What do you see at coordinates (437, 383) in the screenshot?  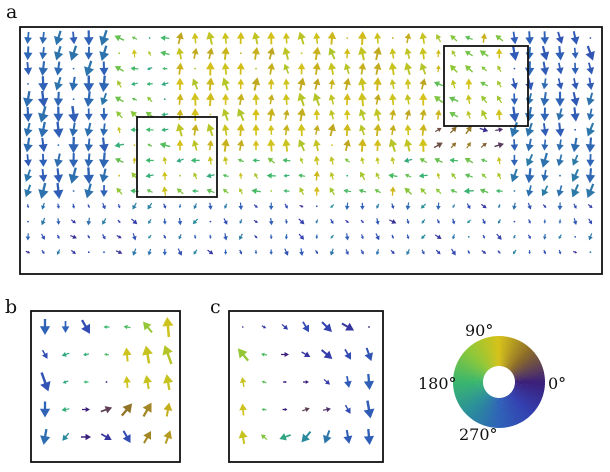 I see `wheel-label-180: 180°` at bounding box center [437, 383].